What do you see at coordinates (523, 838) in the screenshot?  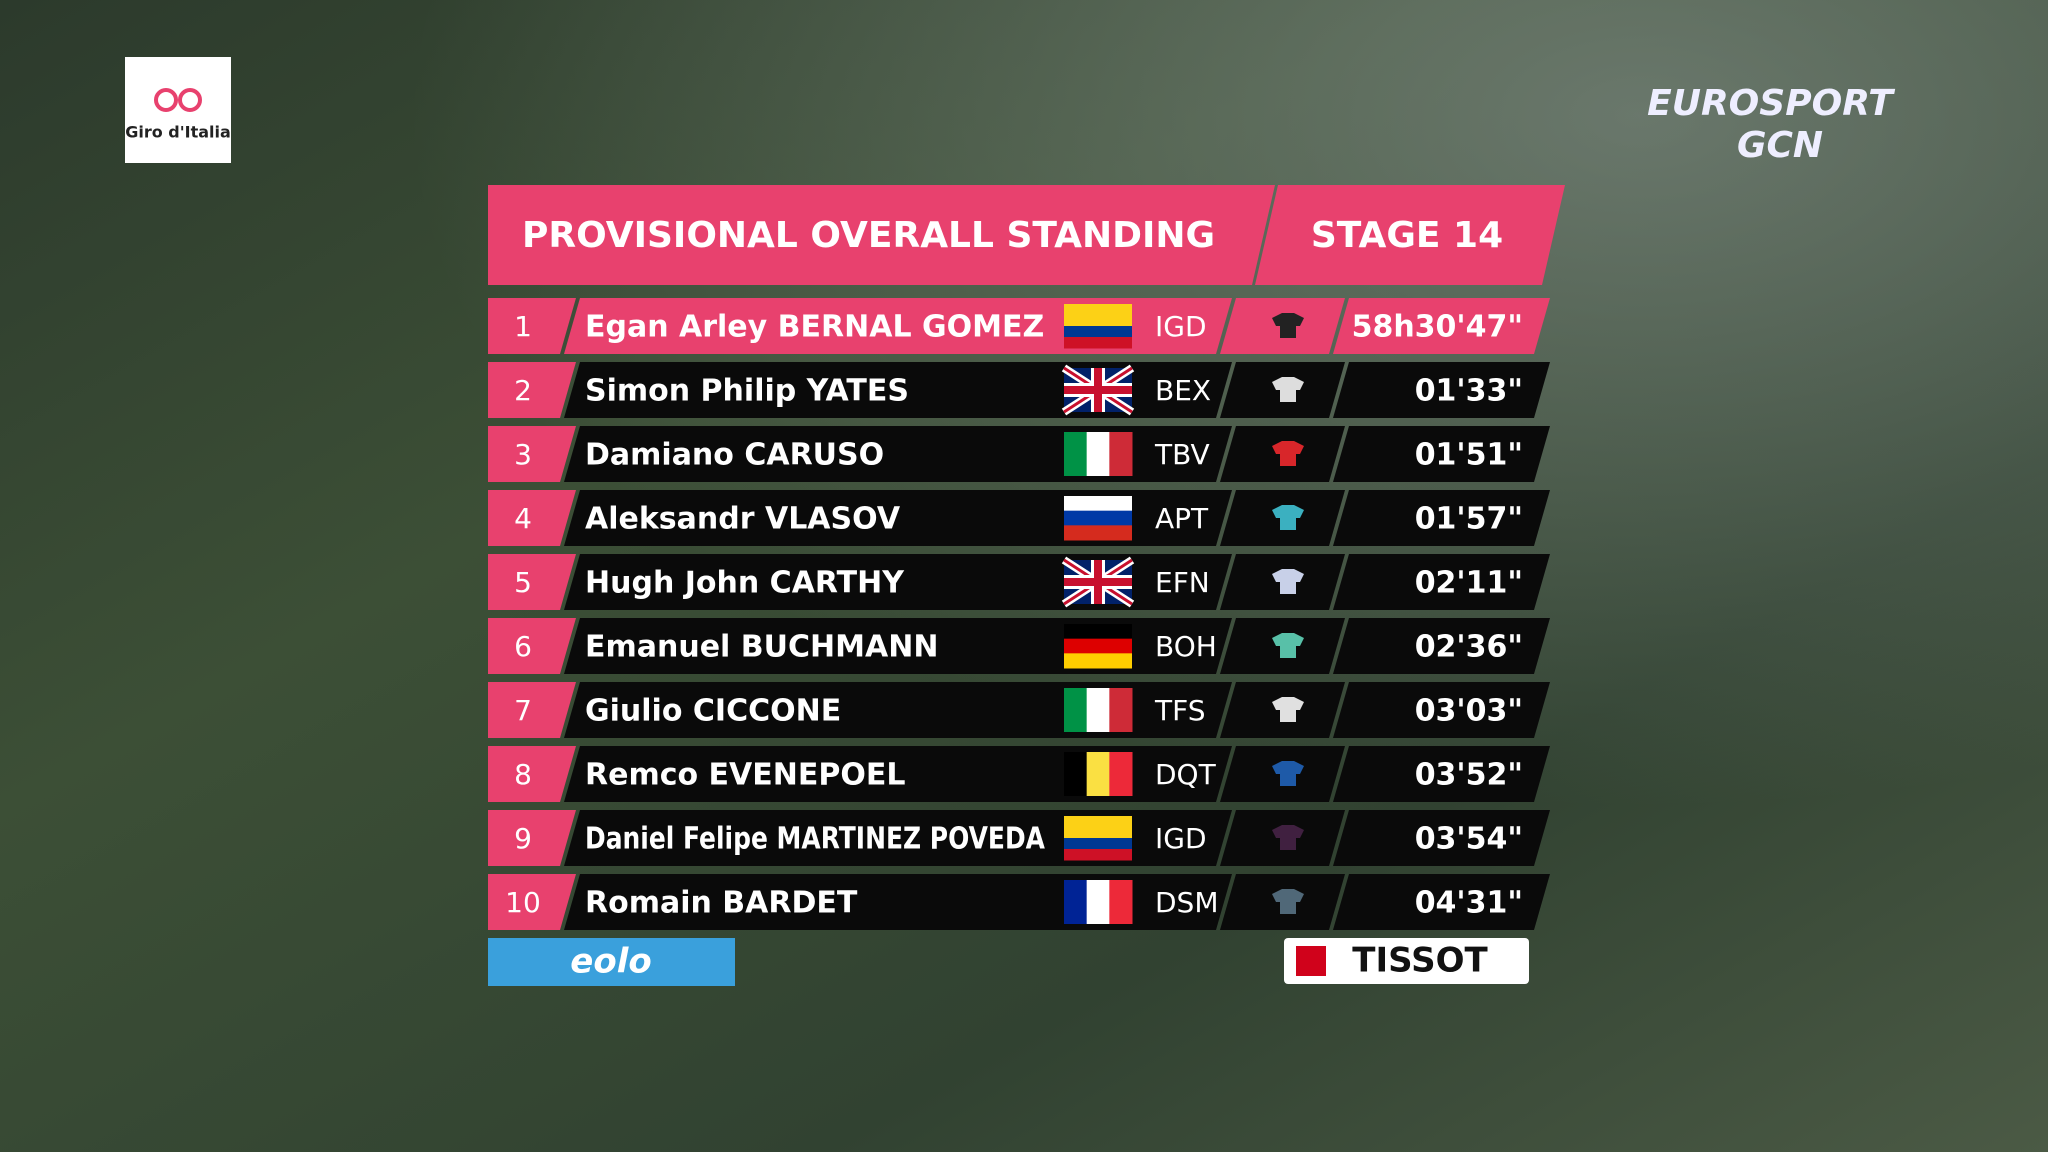 I see `rank: 9` at bounding box center [523, 838].